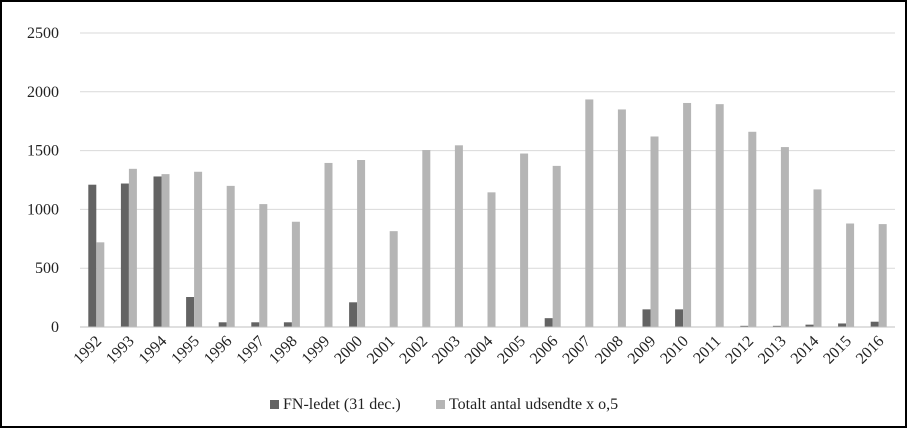  Describe the element at coordinates (687, 214) in the screenshot. I see `bar-totalt-2010` at that location.